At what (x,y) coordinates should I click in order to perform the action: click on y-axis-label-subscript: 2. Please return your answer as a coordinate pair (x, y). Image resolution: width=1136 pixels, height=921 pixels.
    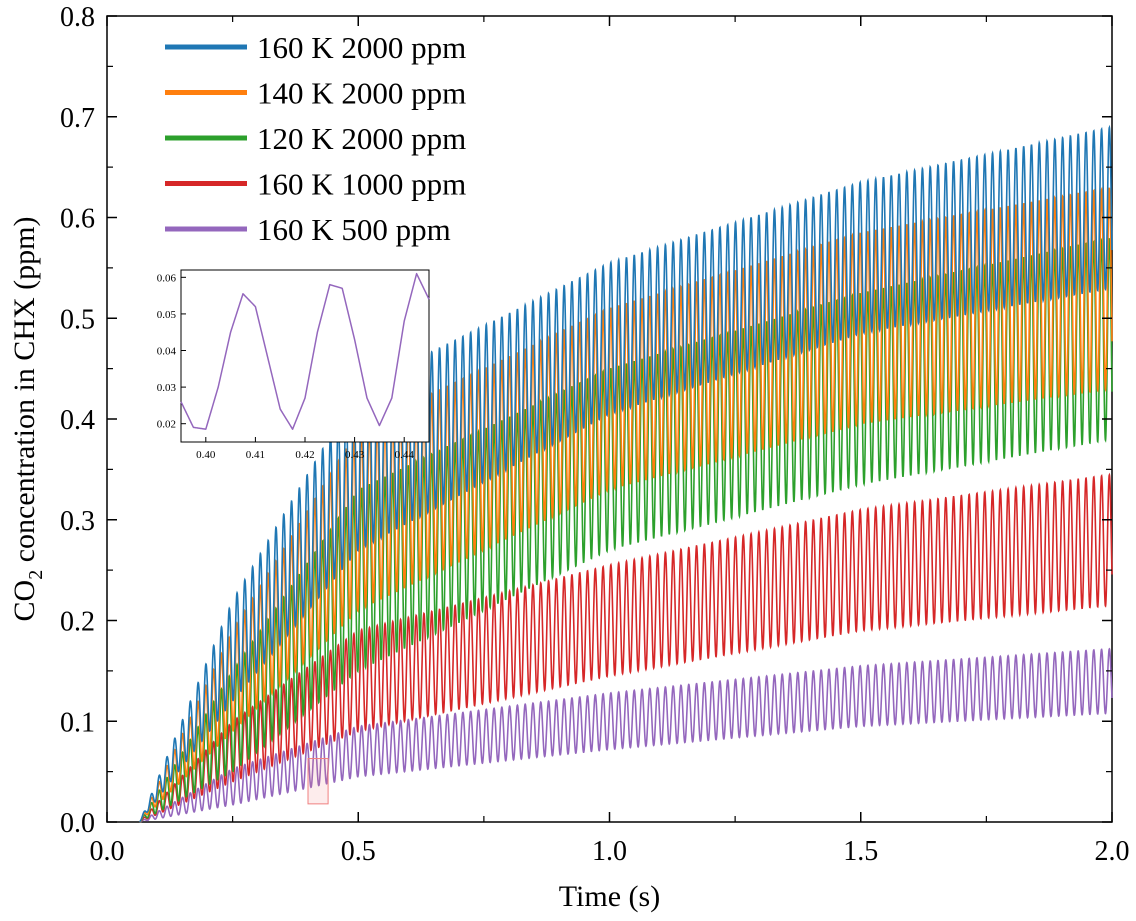
    Looking at the image, I should click on (36, 575).